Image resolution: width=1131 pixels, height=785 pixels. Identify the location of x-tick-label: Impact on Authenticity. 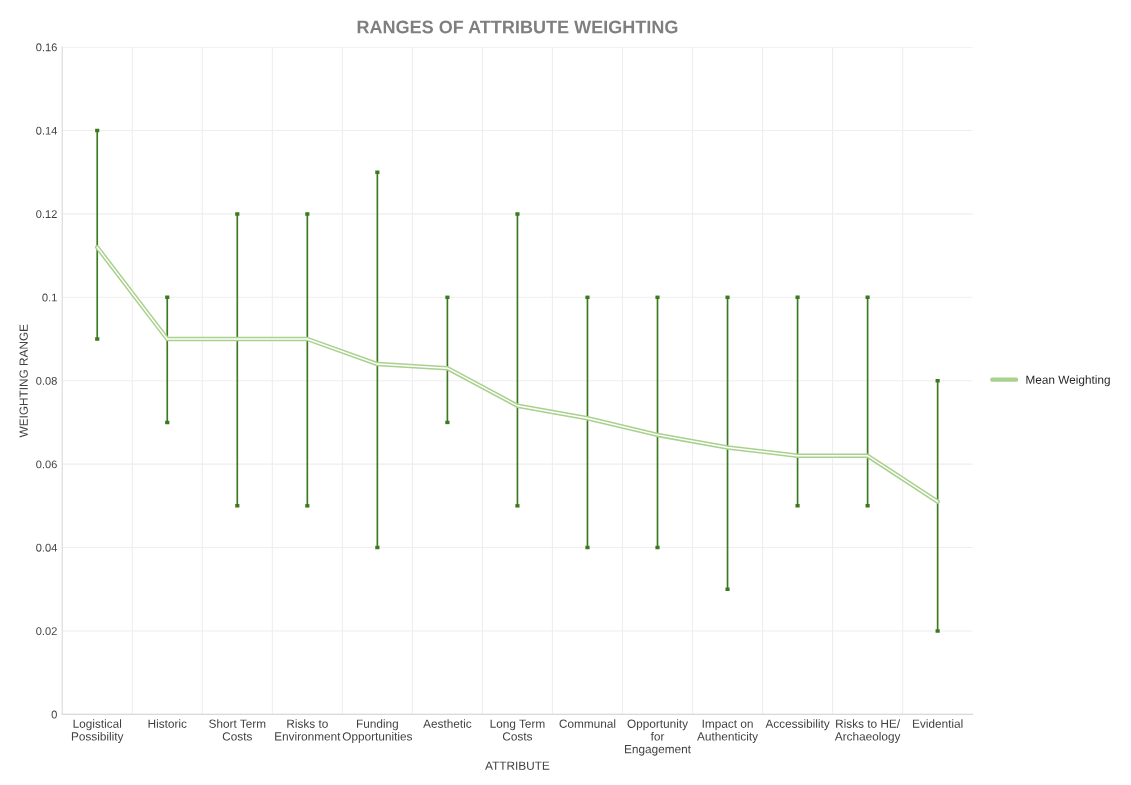
(728, 731).